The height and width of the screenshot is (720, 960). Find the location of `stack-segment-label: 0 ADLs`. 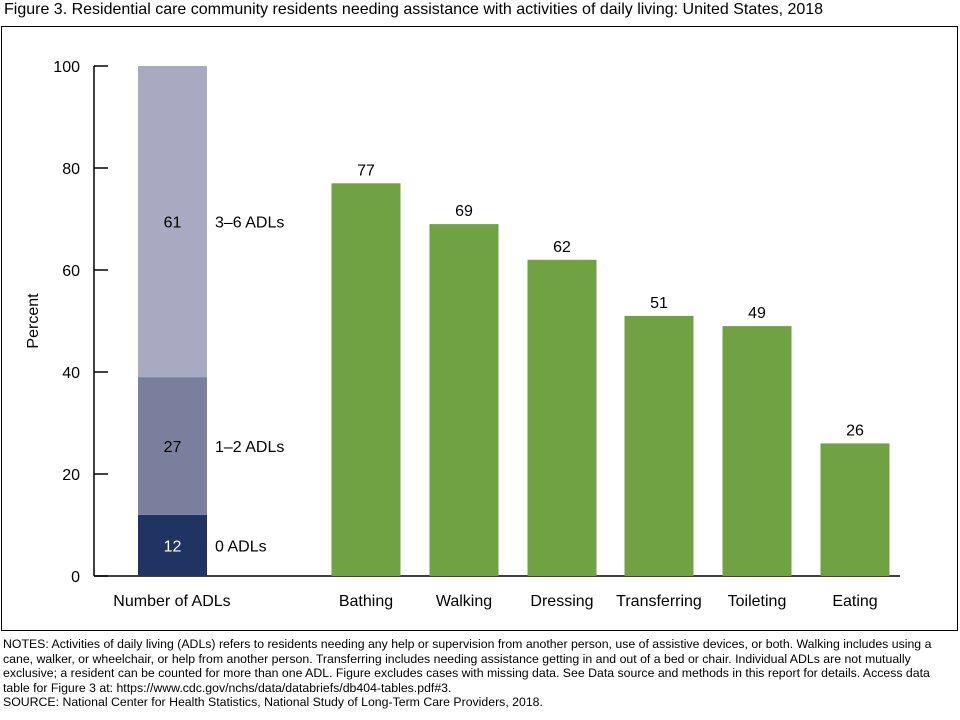

stack-segment-label: 0 ADLs is located at coordinates (241, 546).